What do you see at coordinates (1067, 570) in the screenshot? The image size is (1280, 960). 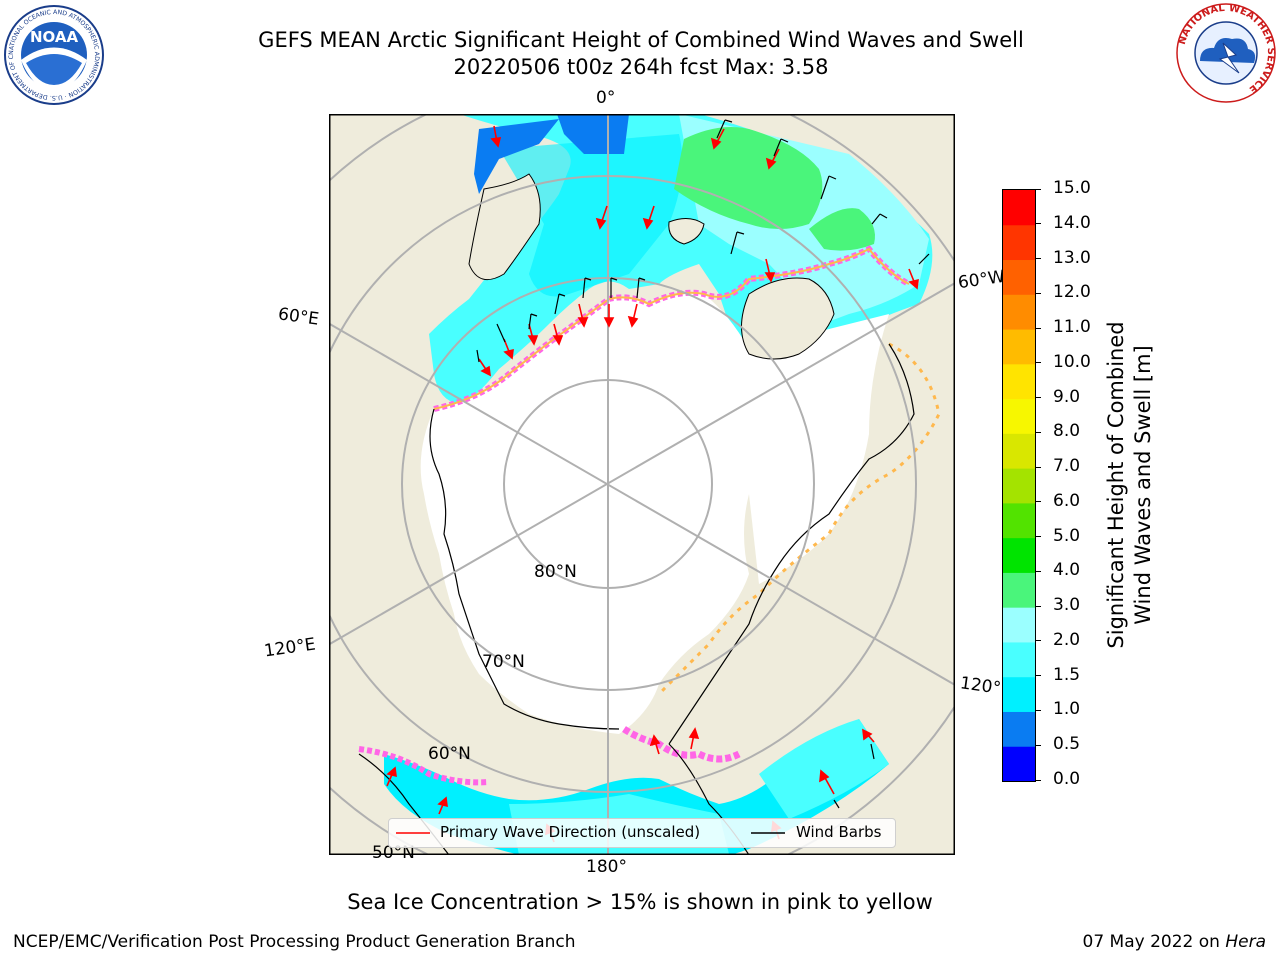 I see `colorbar-tick-label: 4.0` at bounding box center [1067, 570].